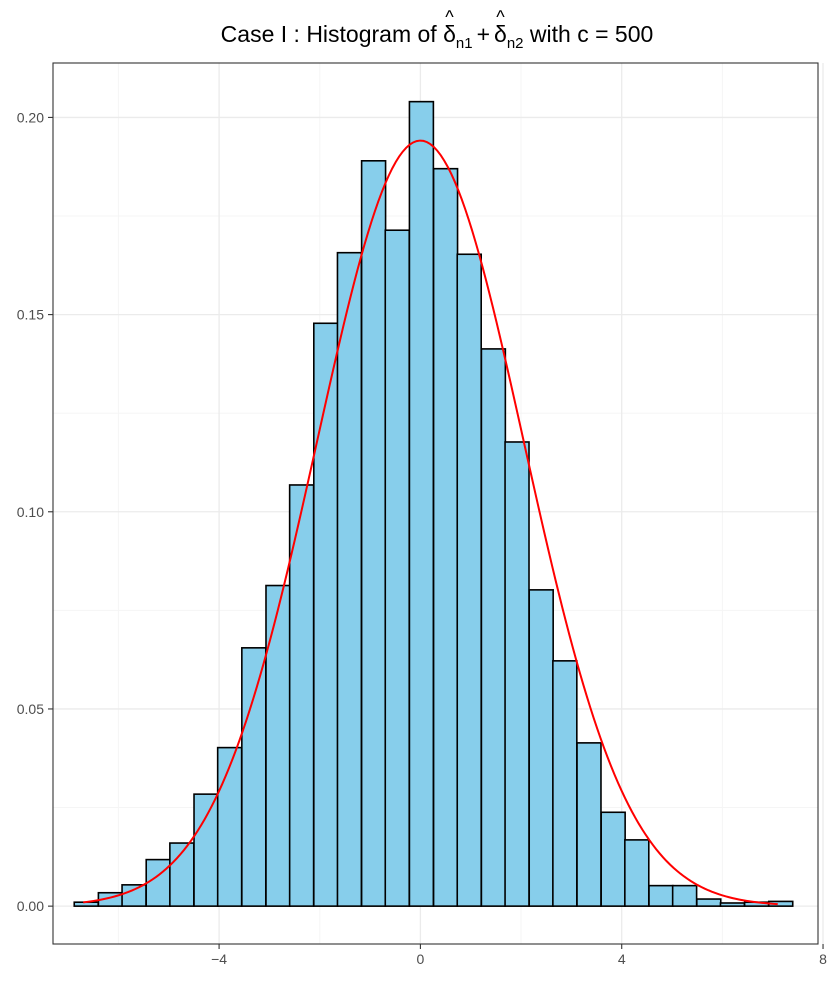  Describe the element at coordinates (30, 117) in the screenshot. I see `y-tick-label: 0.20` at that location.